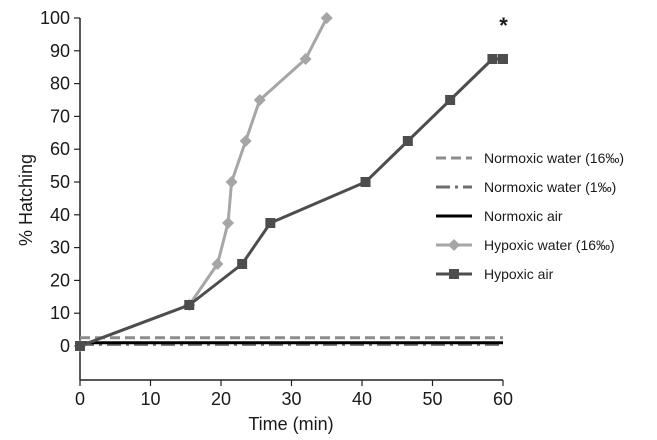 The image size is (657, 440). What do you see at coordinates (60, 51) in the screenshot?
I see `y-tick-label: 90` at bounding box center [60, 51].